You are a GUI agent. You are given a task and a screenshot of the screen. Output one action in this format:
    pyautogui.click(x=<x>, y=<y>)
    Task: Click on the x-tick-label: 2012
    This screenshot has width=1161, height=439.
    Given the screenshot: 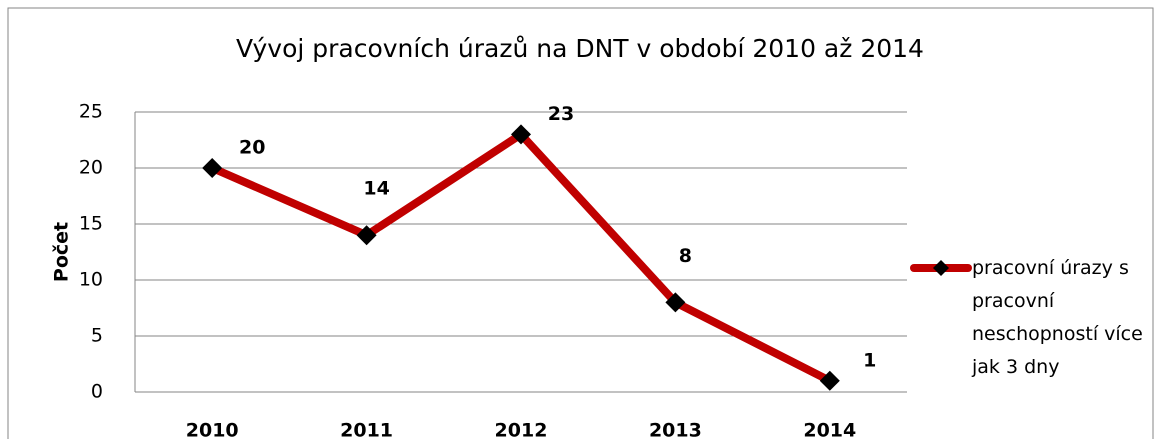 What is the action you would take?
    pyautogui.click(x=521, y=429)
    